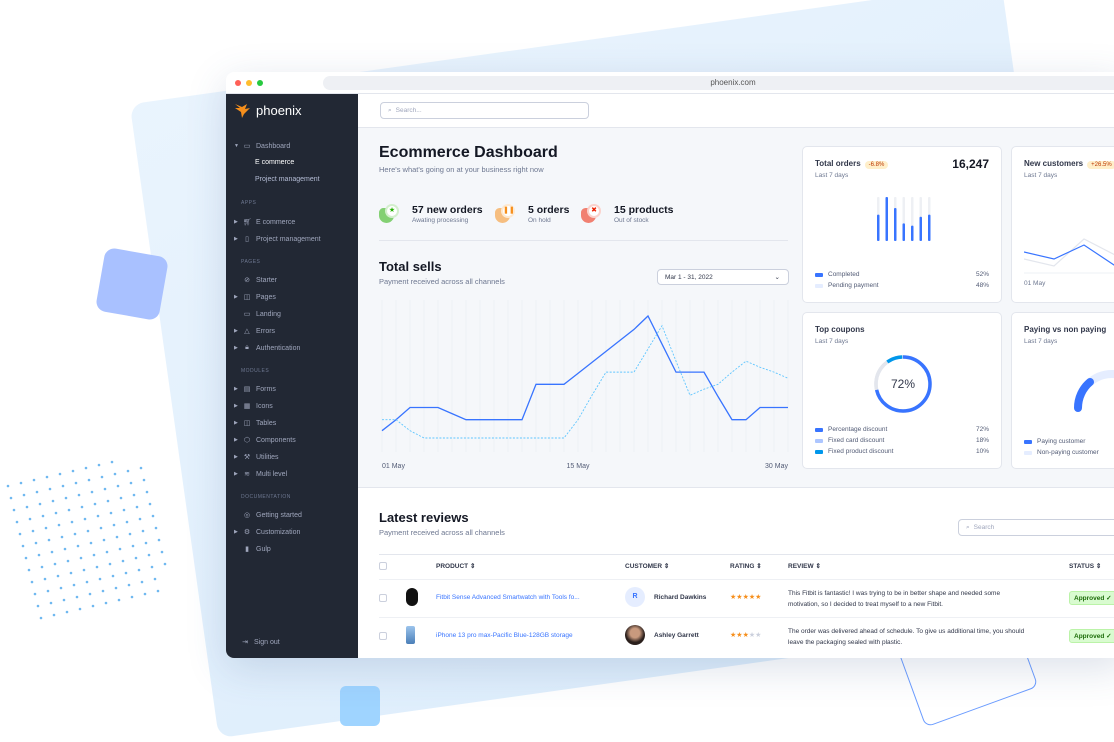  Describe the element at coordinates (268, 110) in the screenshot. I see `brand-logo: phoenix` at that location.